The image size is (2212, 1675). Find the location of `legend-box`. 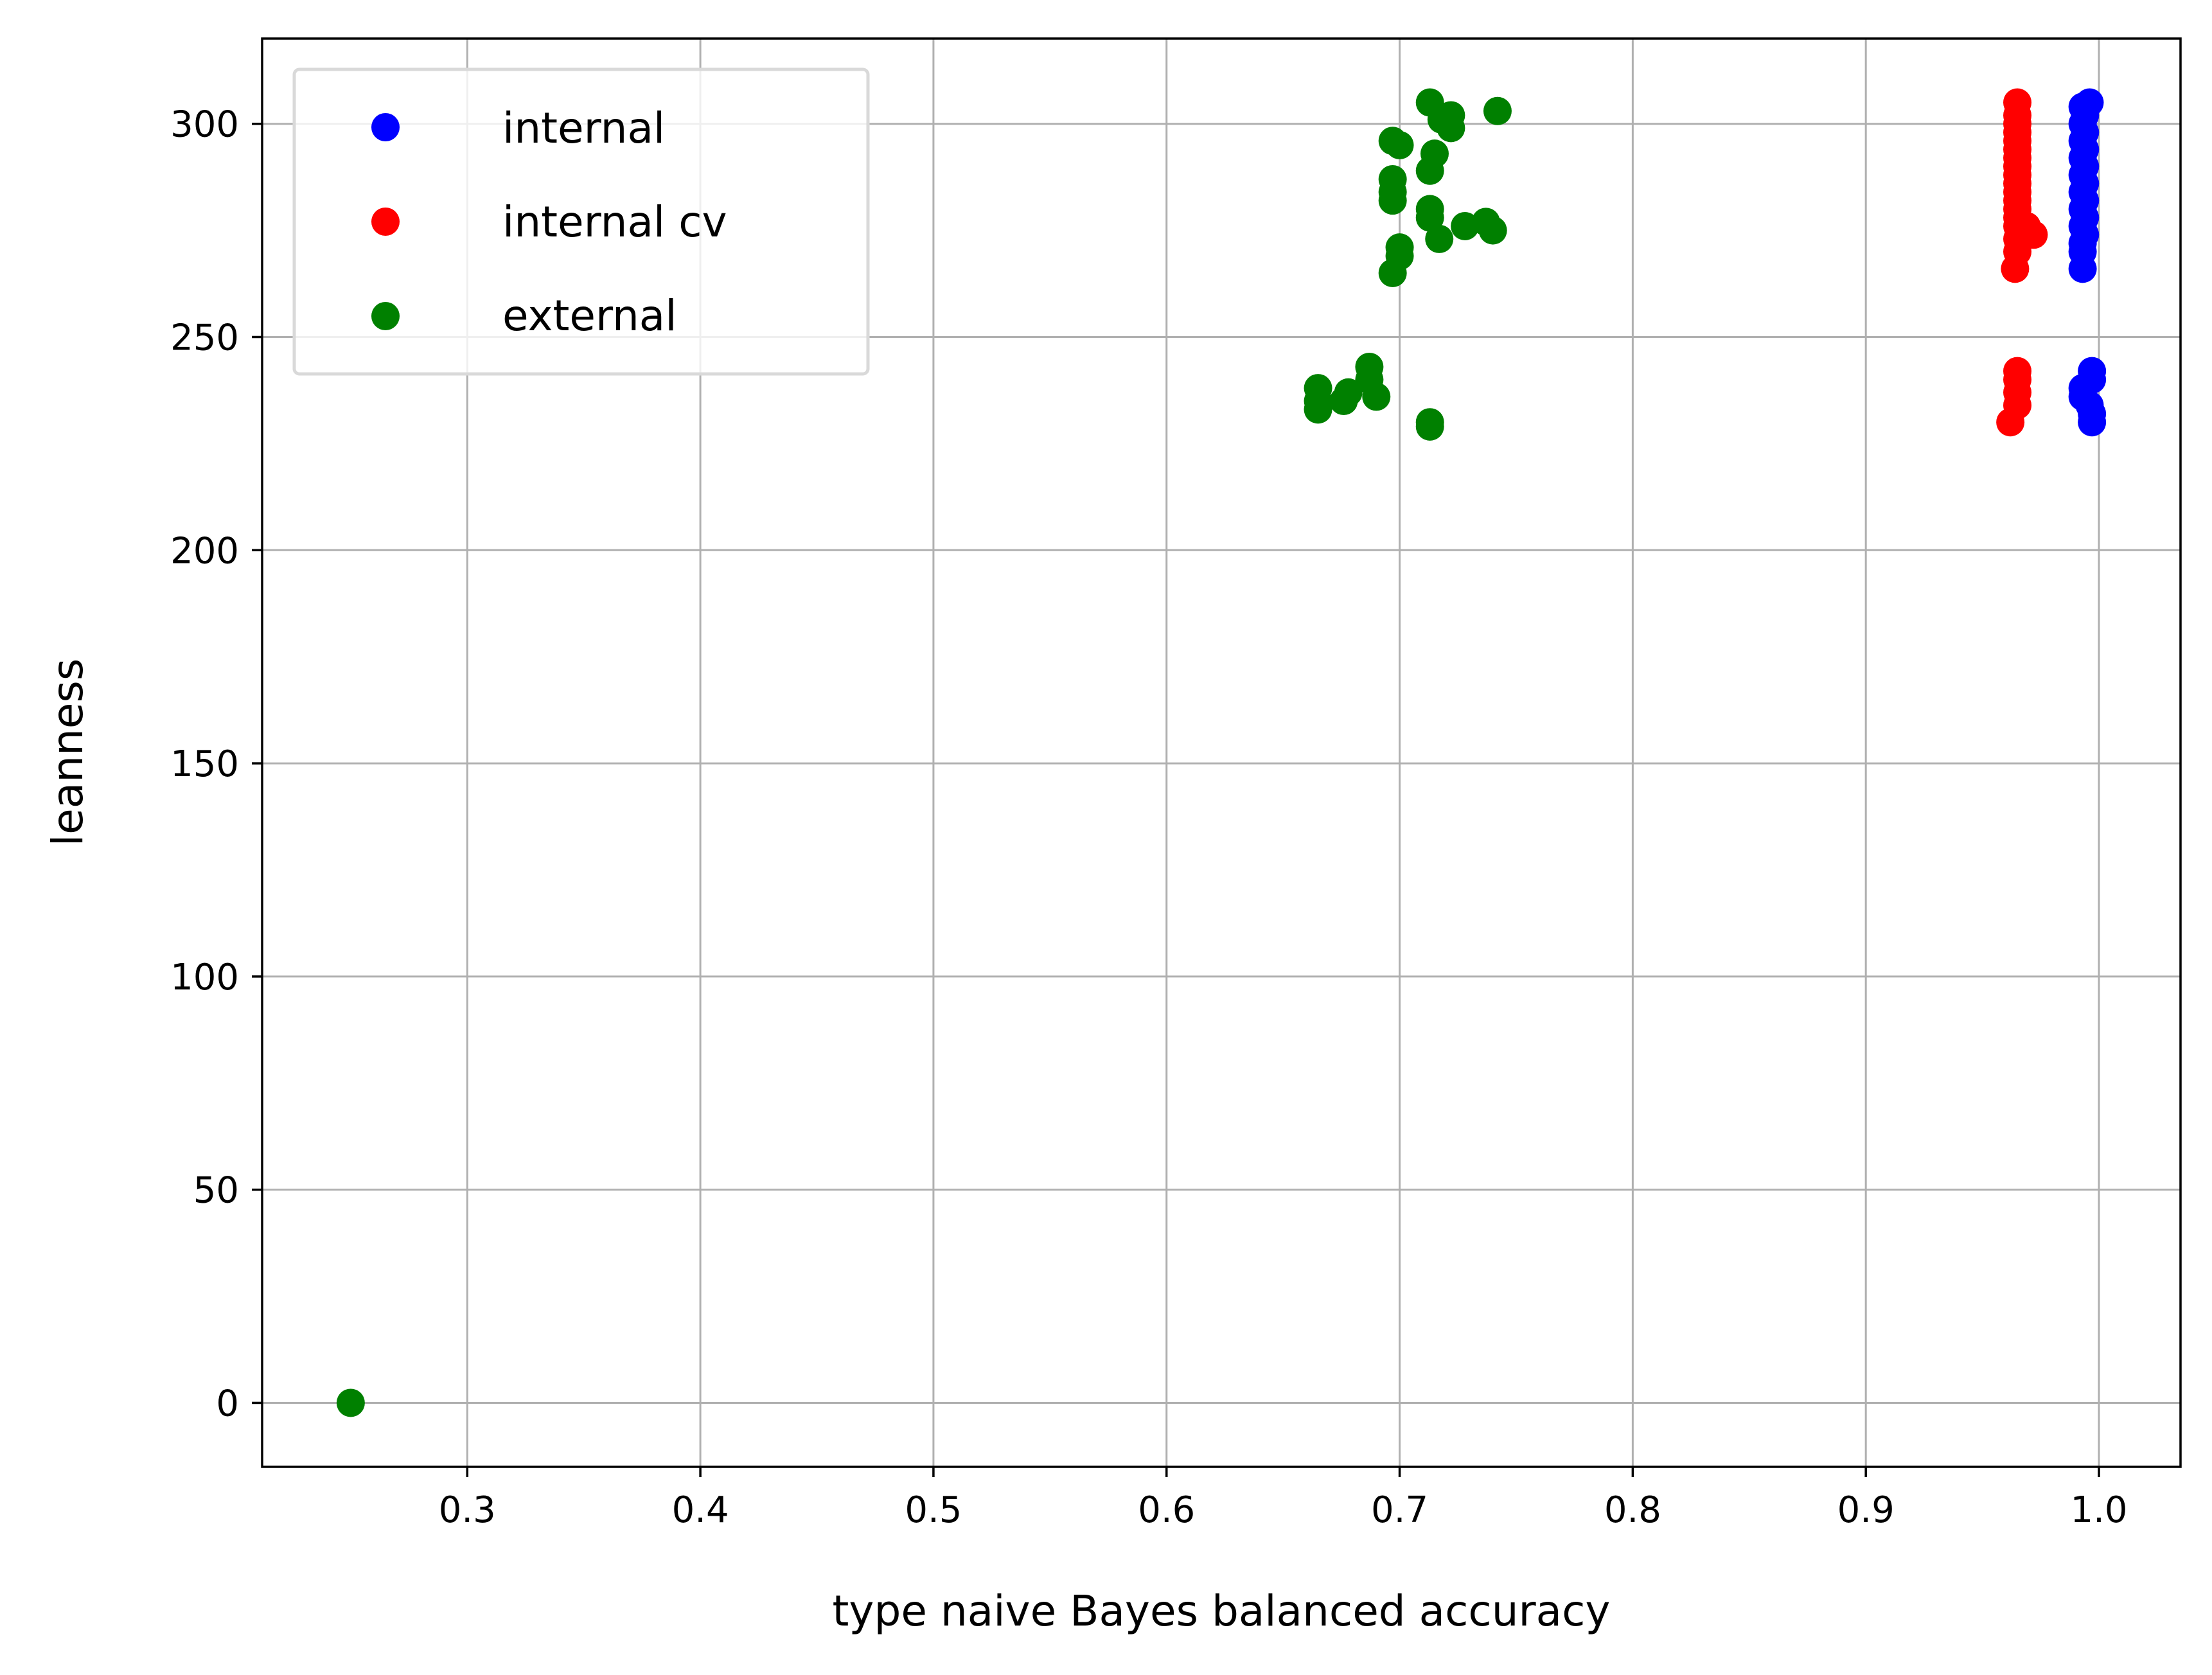

legend-box is located at coordinates (581, 221).